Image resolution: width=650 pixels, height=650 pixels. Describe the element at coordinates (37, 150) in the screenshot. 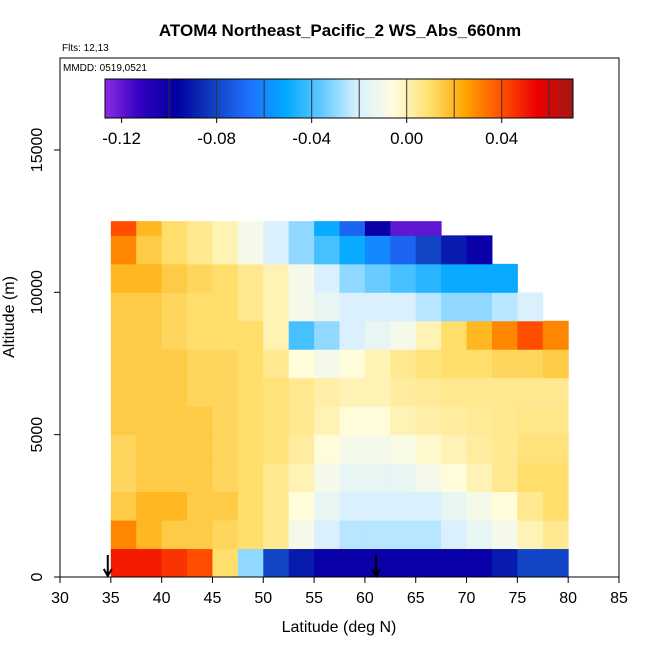

I see `y-tick-label: 15000` at that location.